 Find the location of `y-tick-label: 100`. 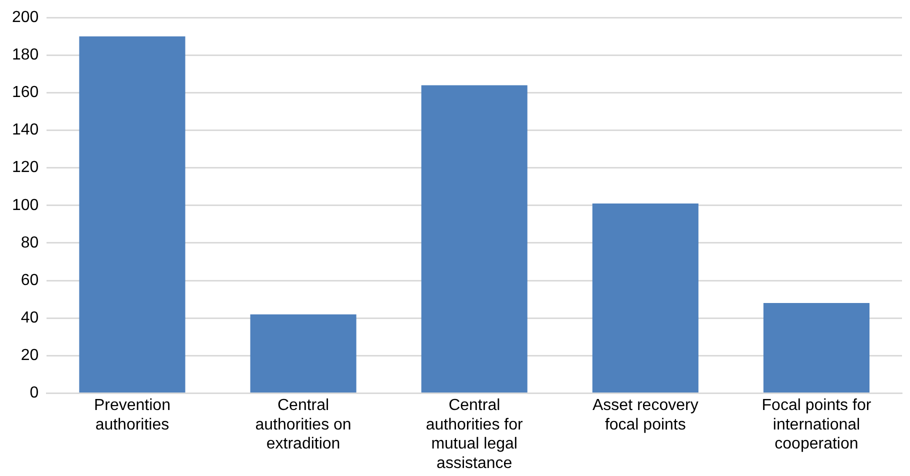

y-tick-label: 100 is located at coordinates (25, 205).